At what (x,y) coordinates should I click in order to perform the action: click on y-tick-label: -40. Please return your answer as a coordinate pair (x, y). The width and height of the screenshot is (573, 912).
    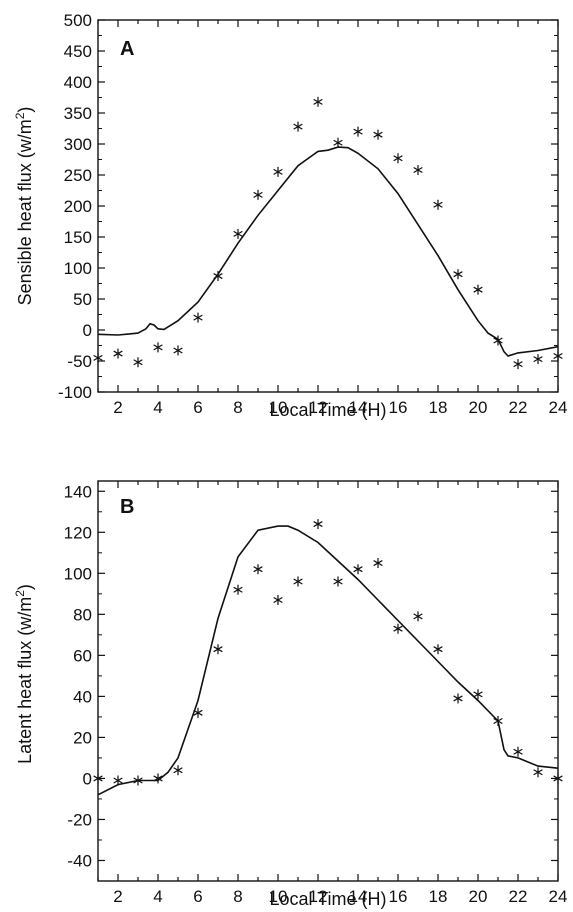
    Looking at the image, I should click on (79, 860).